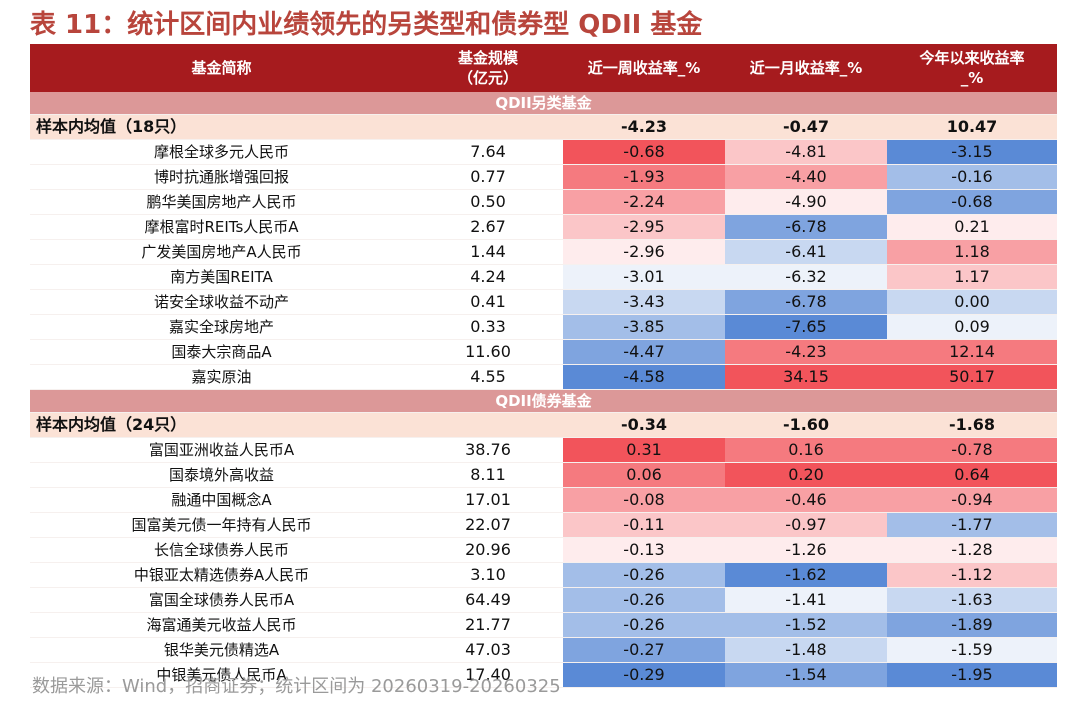 Image resolution: width=1080 pixels, height=710 pixels. Describe the element at coordinates (543, 450) in the screenshot. I see `table-row: 富国亚洲收益人民币A 38.76 0.31 0.16 -0.78` at that location.